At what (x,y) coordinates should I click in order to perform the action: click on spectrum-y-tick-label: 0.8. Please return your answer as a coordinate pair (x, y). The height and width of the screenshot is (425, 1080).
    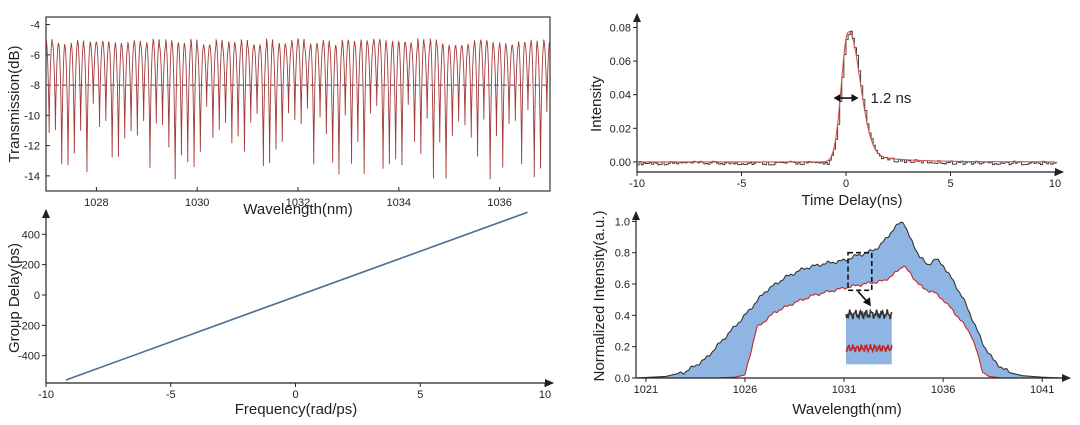
    Looking at the image, I should click on (622, 254).